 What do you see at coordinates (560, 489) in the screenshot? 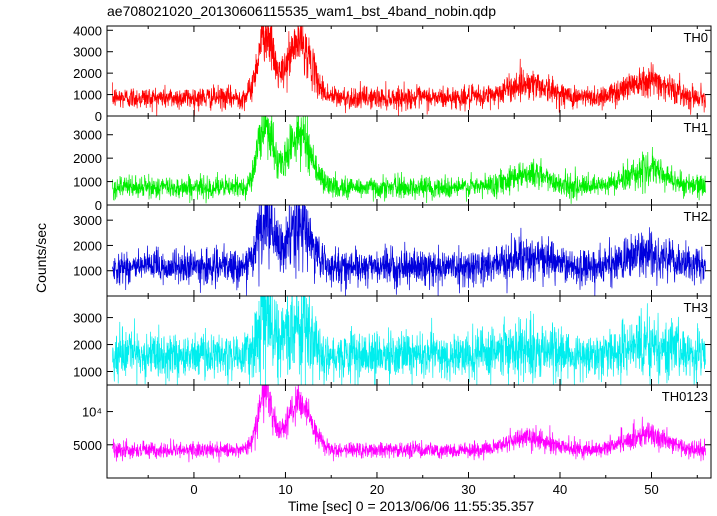
I see `x-tick-label: 40` at bounding box center [560, 489].